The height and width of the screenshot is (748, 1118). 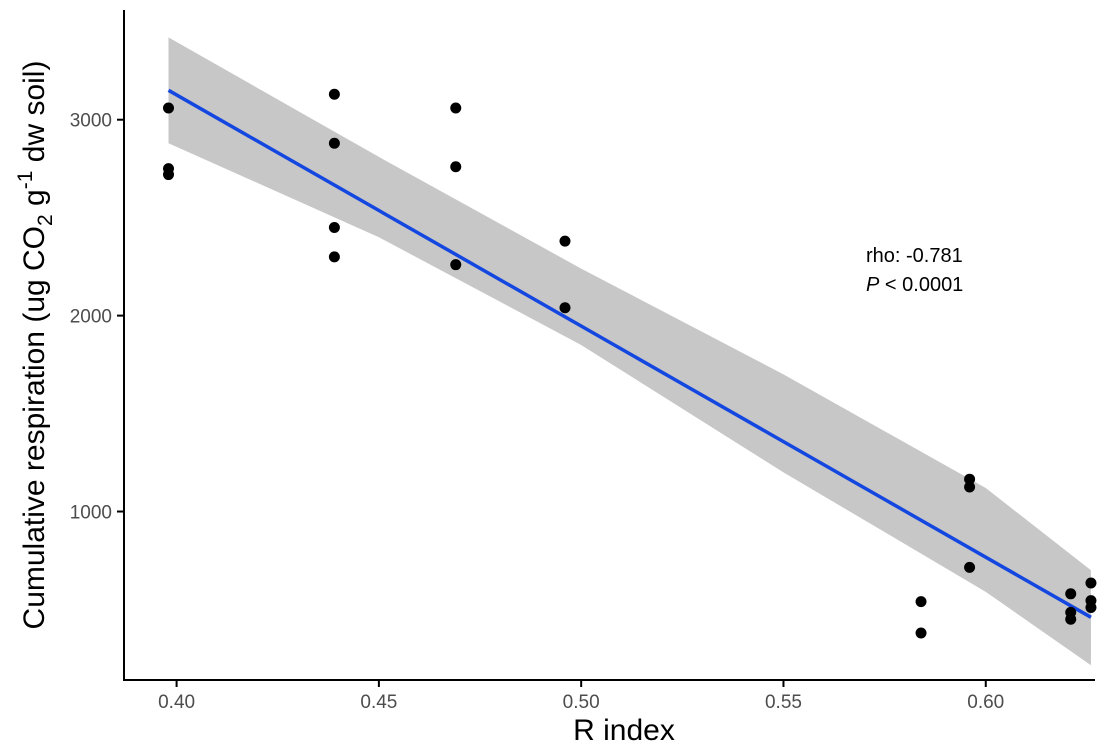 What do you see at coordinates (914, 256) in the screenshot?
I see `annotation-rho: rho: -0.781` at bounding box center [914, 256].